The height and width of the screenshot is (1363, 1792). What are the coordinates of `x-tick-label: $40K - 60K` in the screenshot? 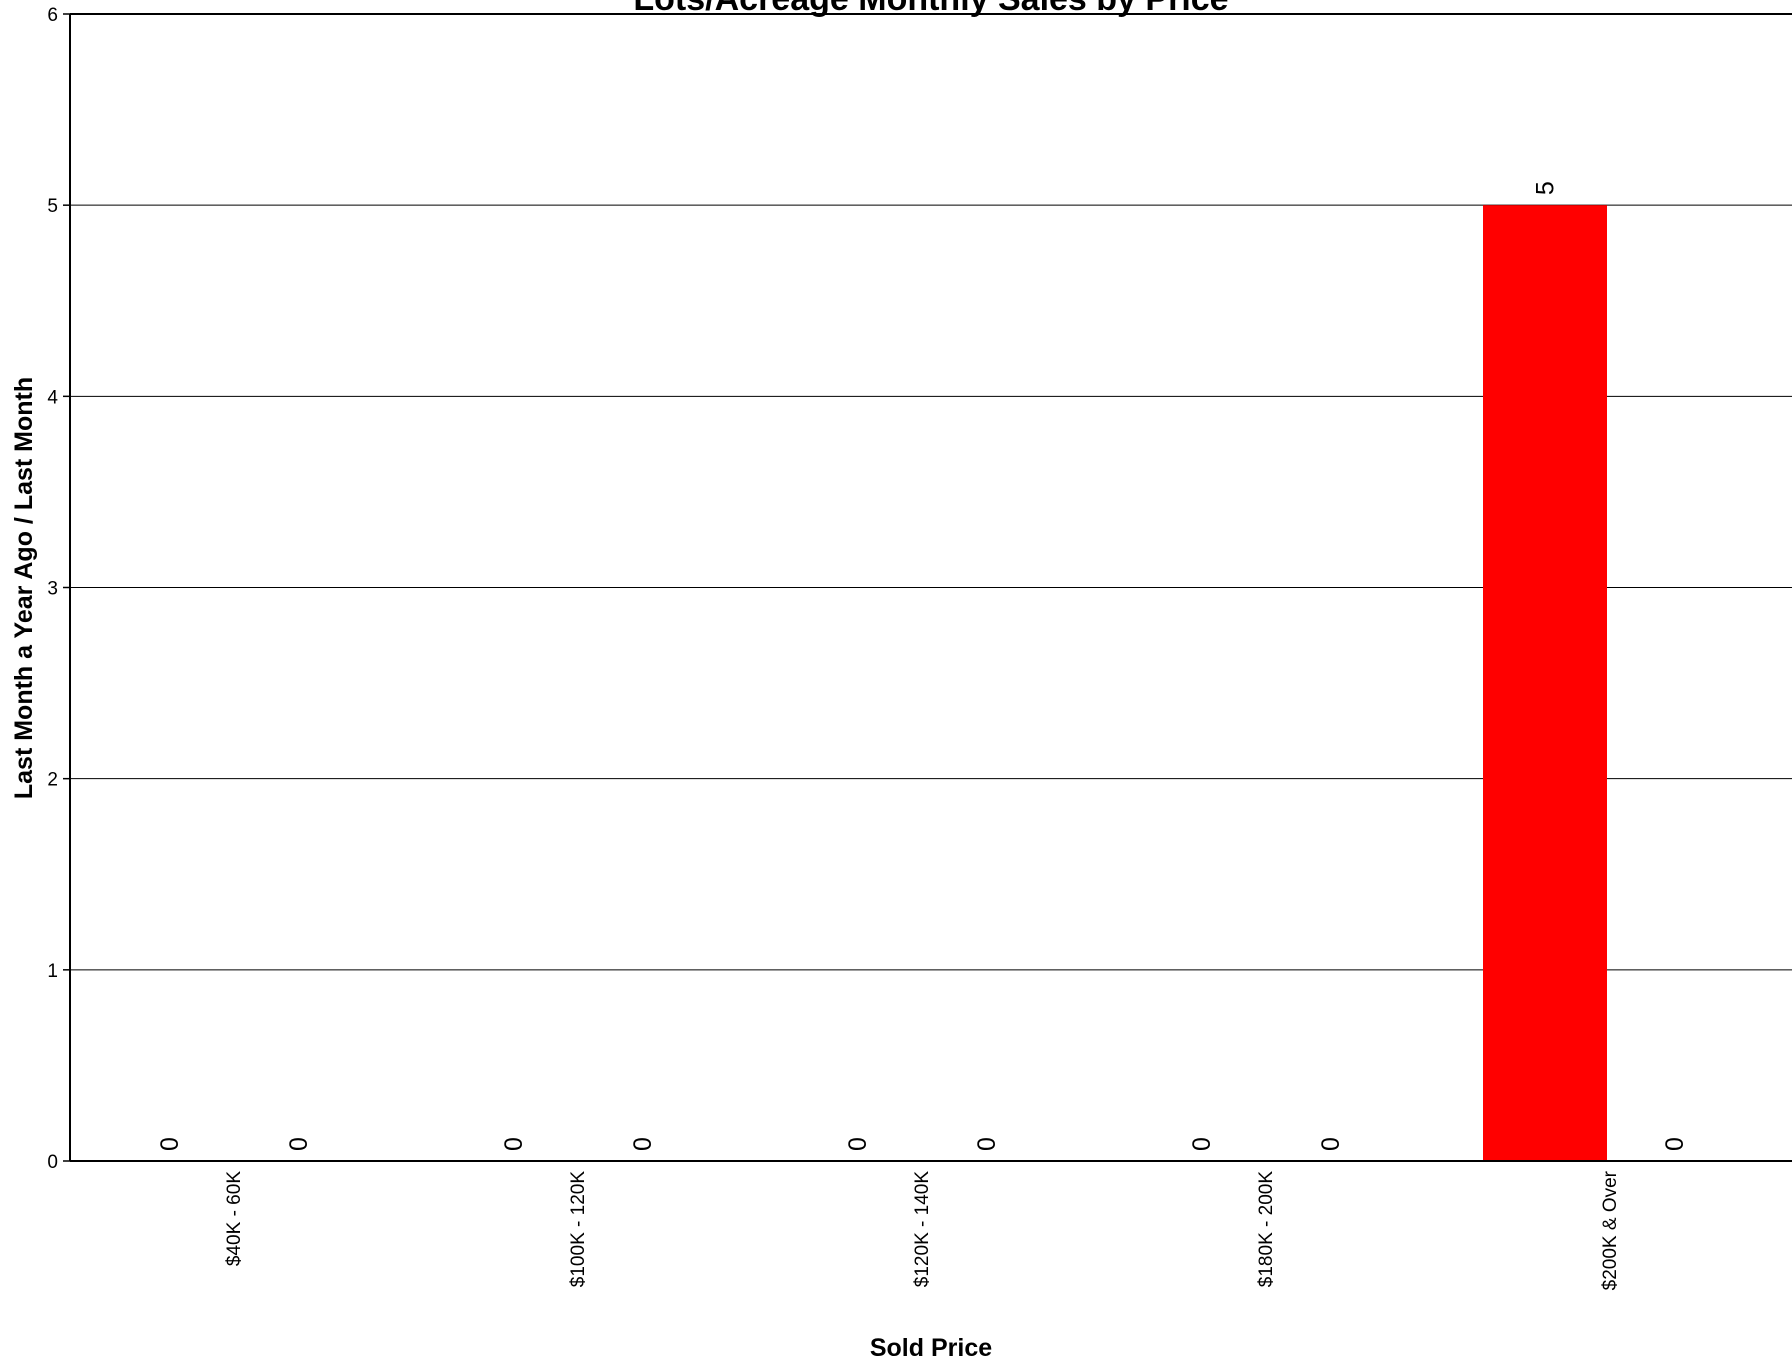 It's located at (234, 1218).